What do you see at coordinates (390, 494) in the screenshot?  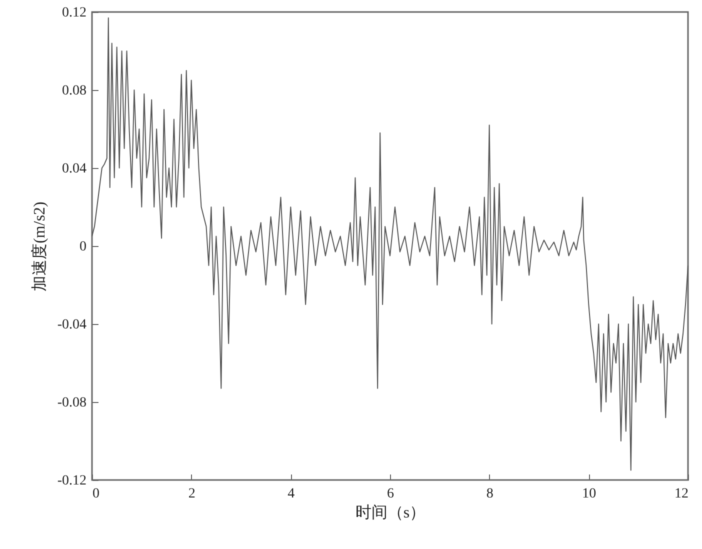 I see `x-tick-label: 6` at bounding box center [390, 494].